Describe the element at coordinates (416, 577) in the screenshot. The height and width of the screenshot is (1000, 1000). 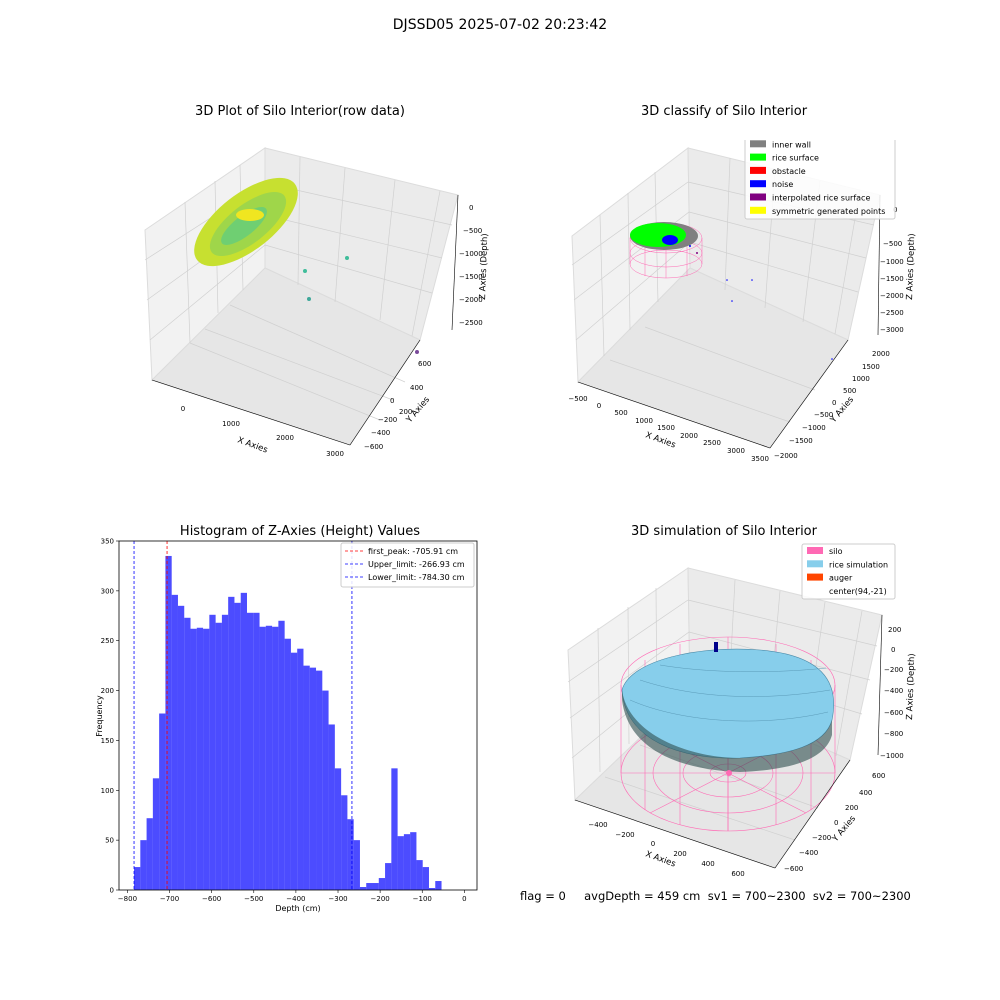
I see `histogram-legend-label: Lower_limit: -784.30 cm` at that location.